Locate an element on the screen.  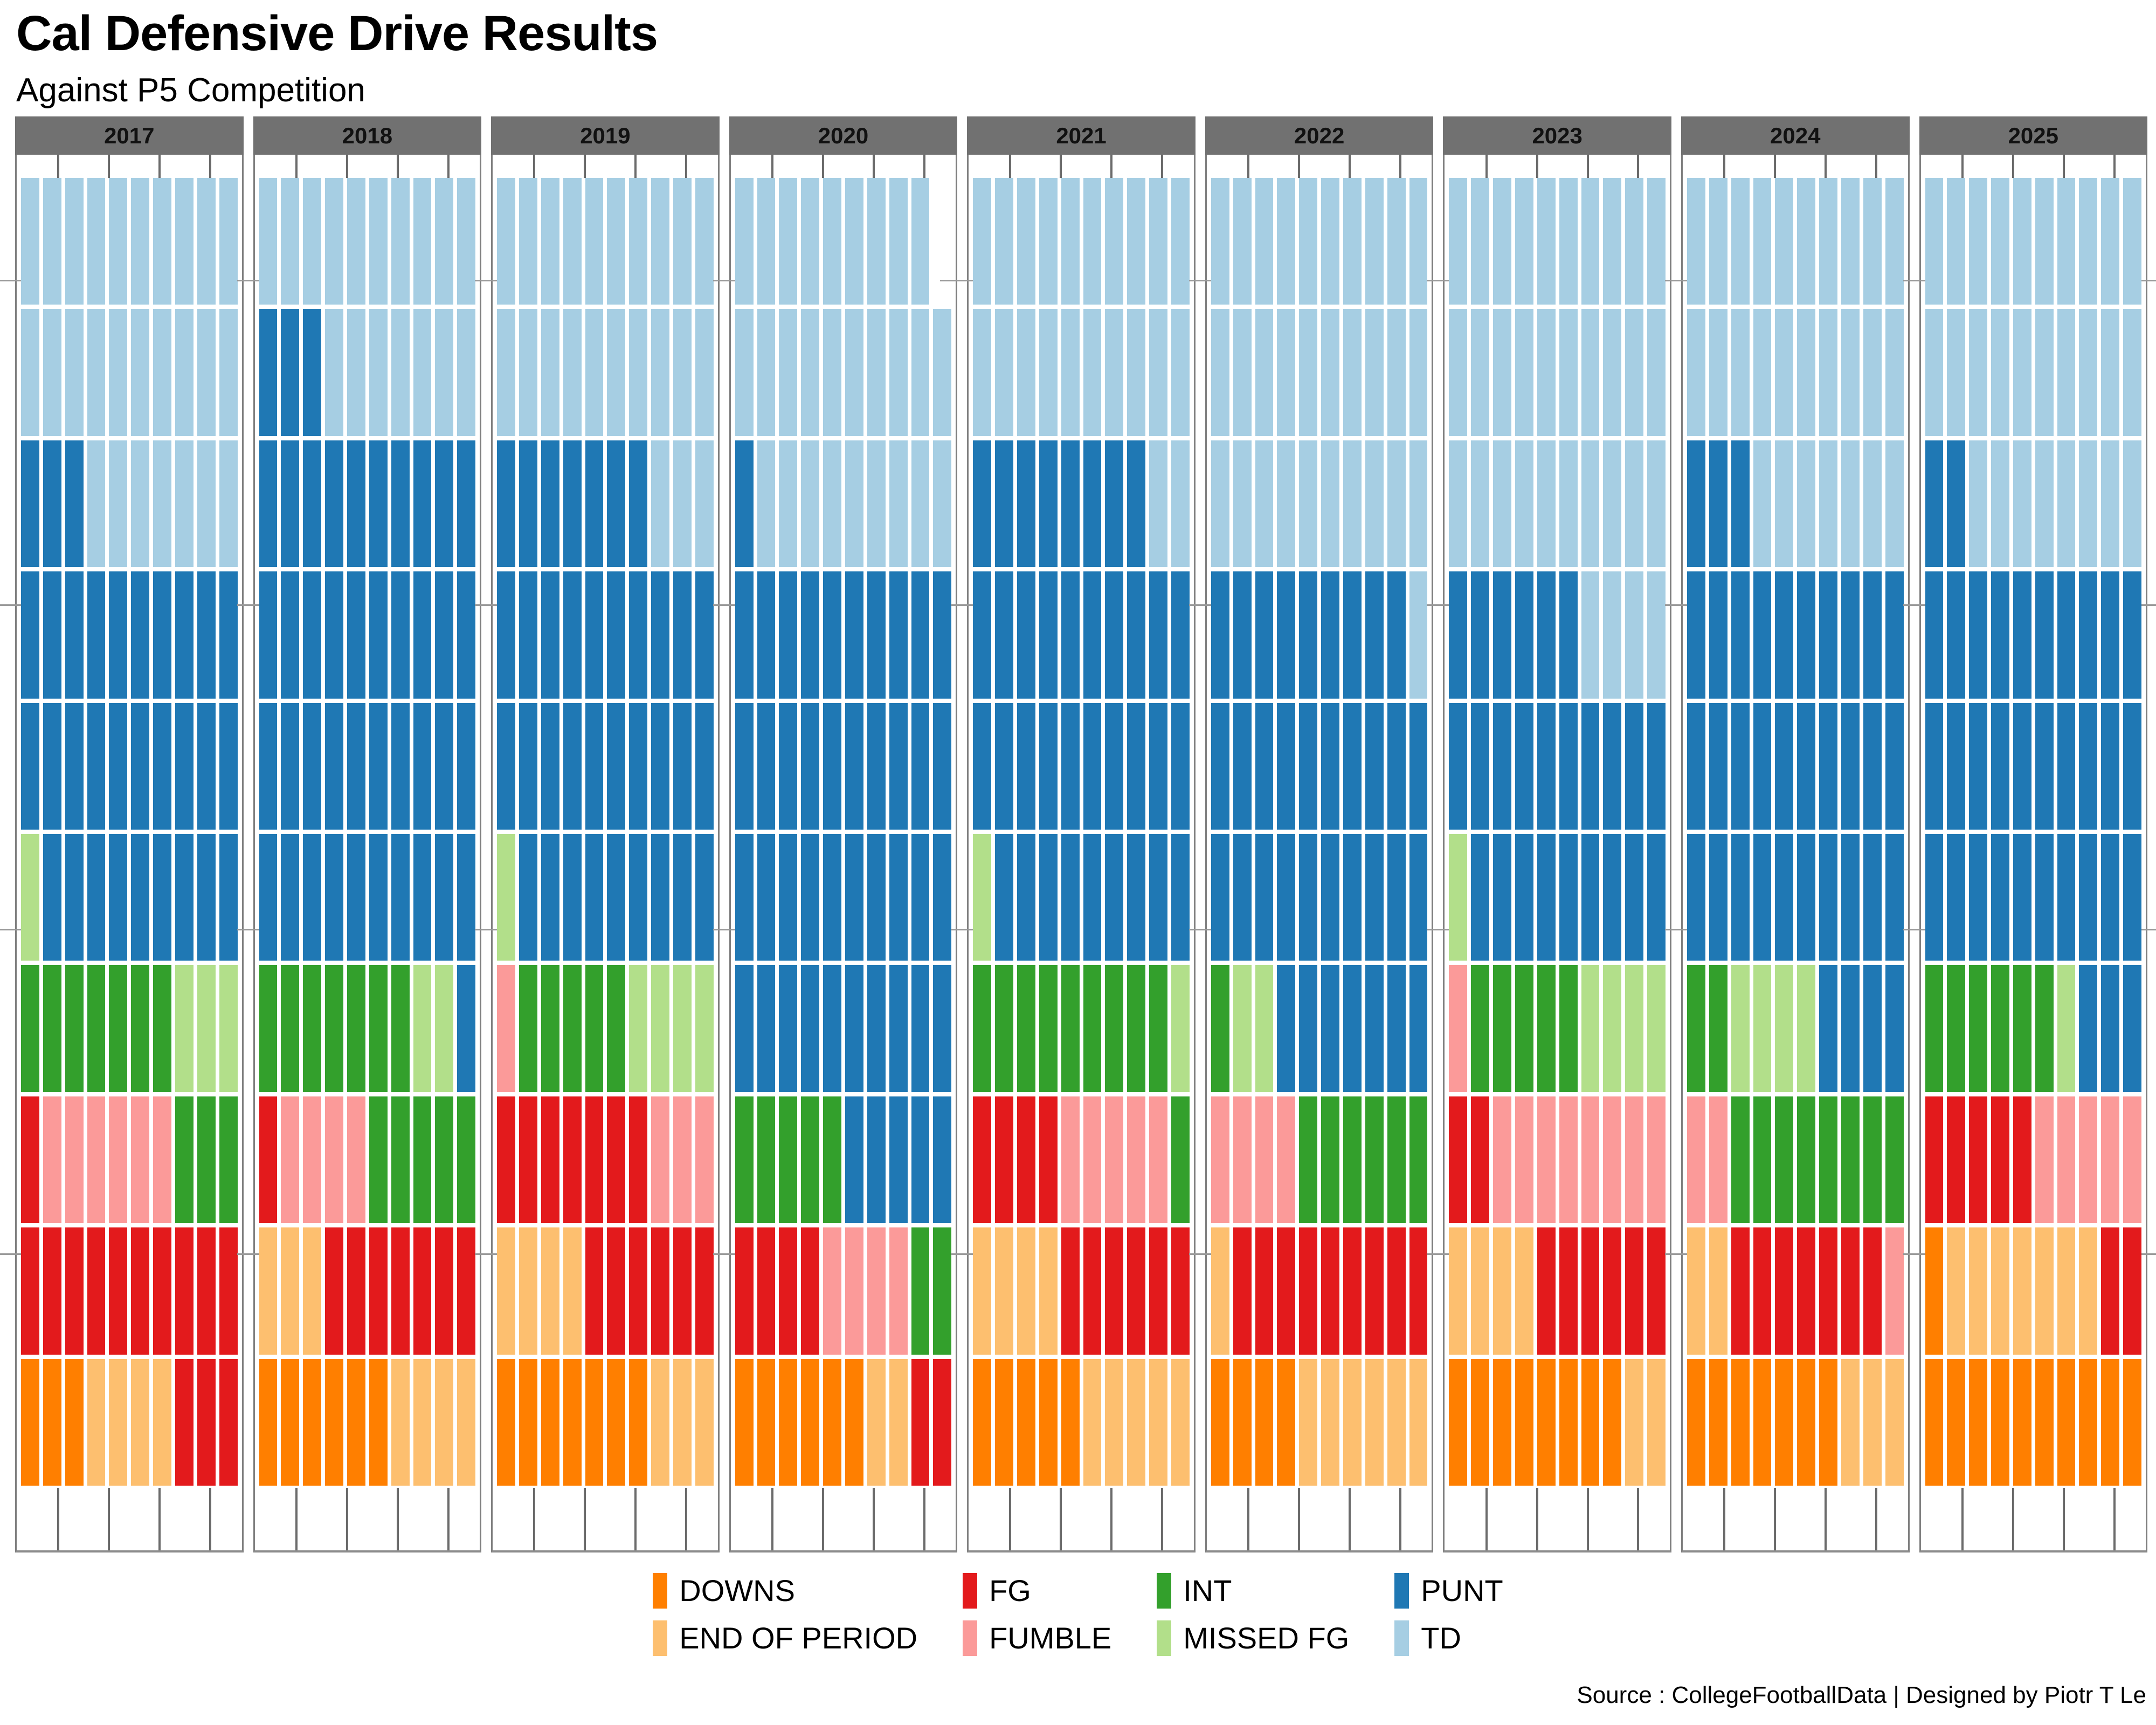
waffle-grid is located at coordinates (129, 832).